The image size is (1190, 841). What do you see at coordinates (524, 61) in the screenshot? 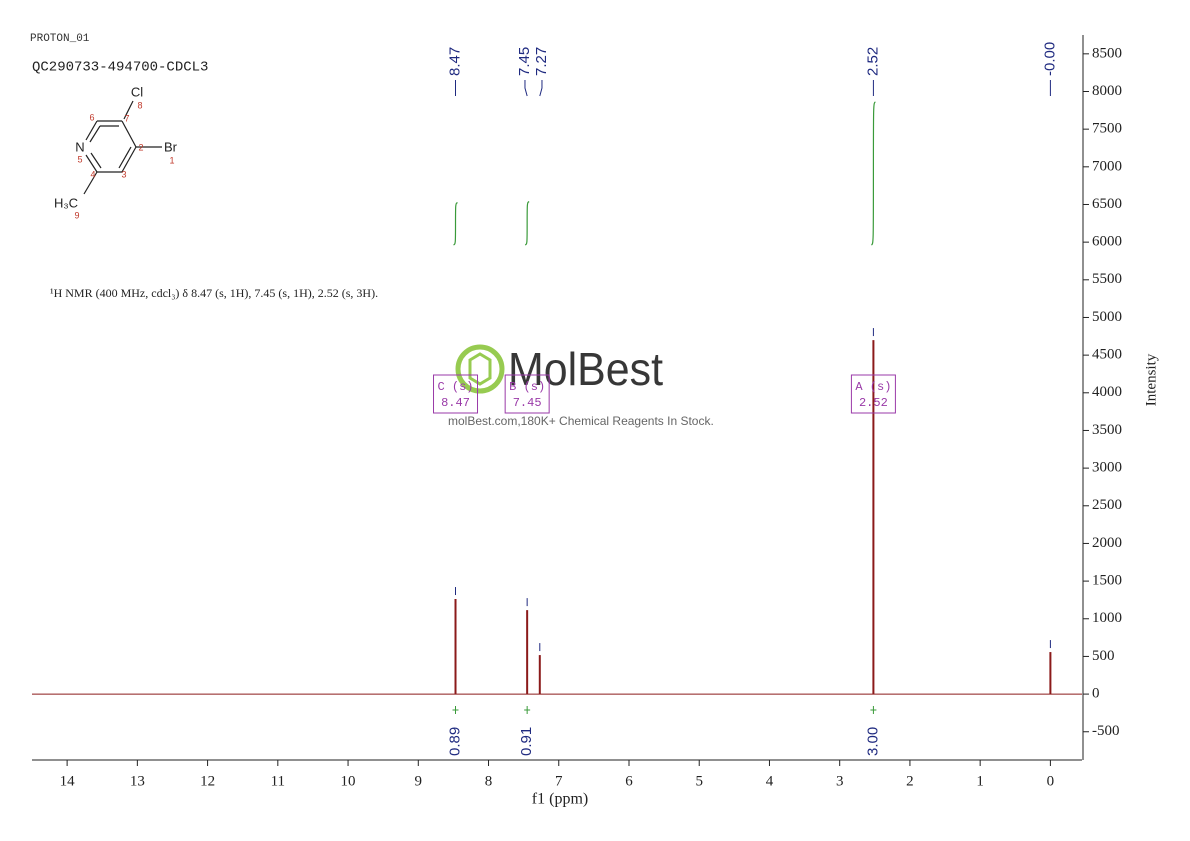
I see `peak-label: 7.45` at bounding box center [524, 61].